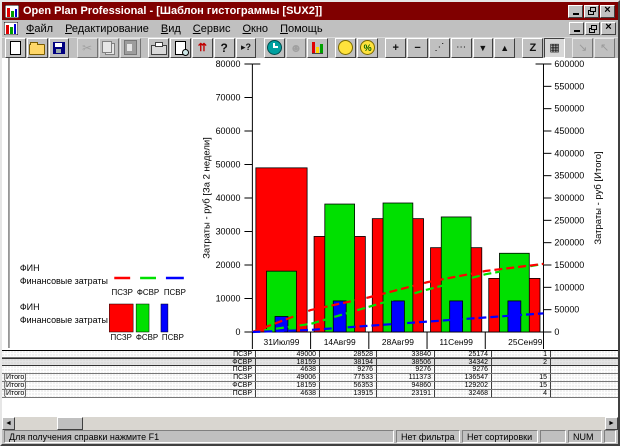 Image resolution: width=620 pixels, height=446 pixels. What do you see at coordinates (310, 423) in the screenshot?
I see `horizontal-scrollbar: ◄ ►` at bounding box center [310, 423].